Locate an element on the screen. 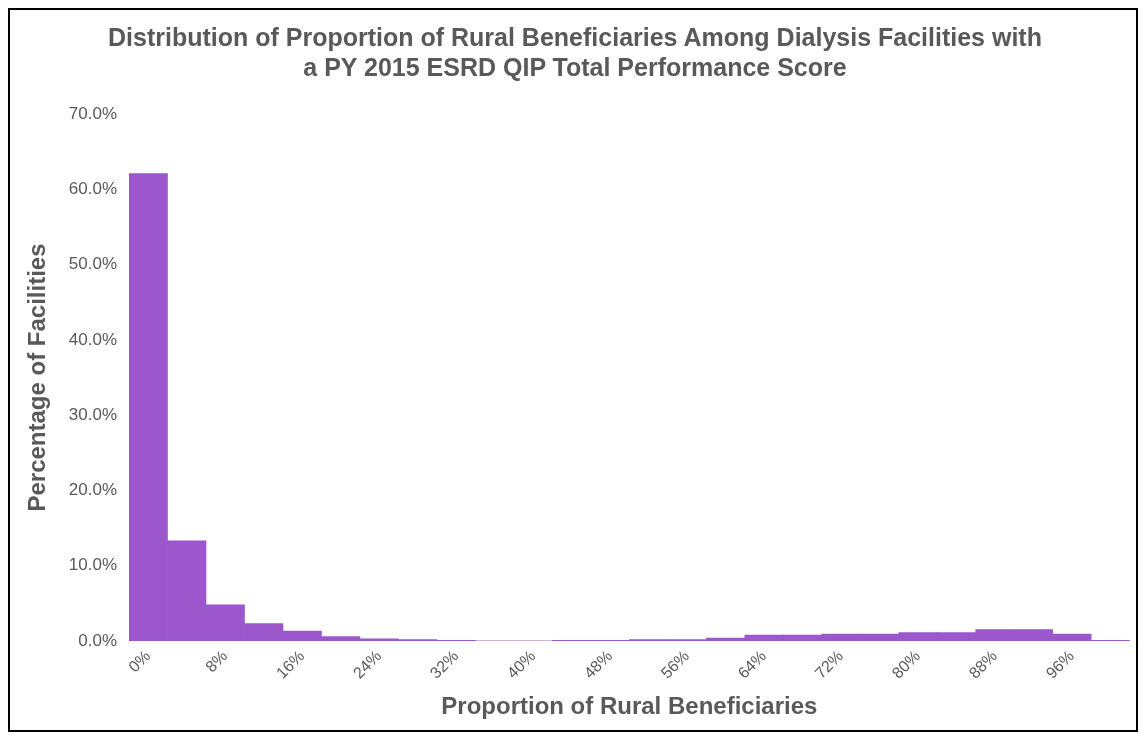  x-tick-label: 96% is located at coordinates (1060, 664).